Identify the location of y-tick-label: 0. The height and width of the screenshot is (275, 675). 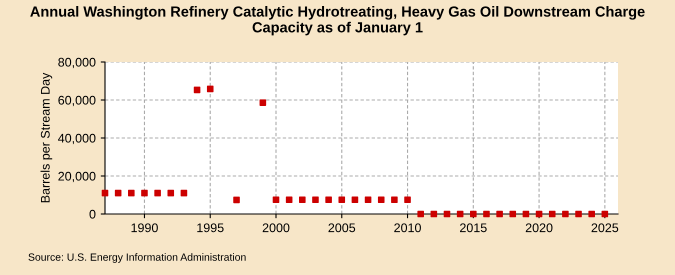
(93, 214).